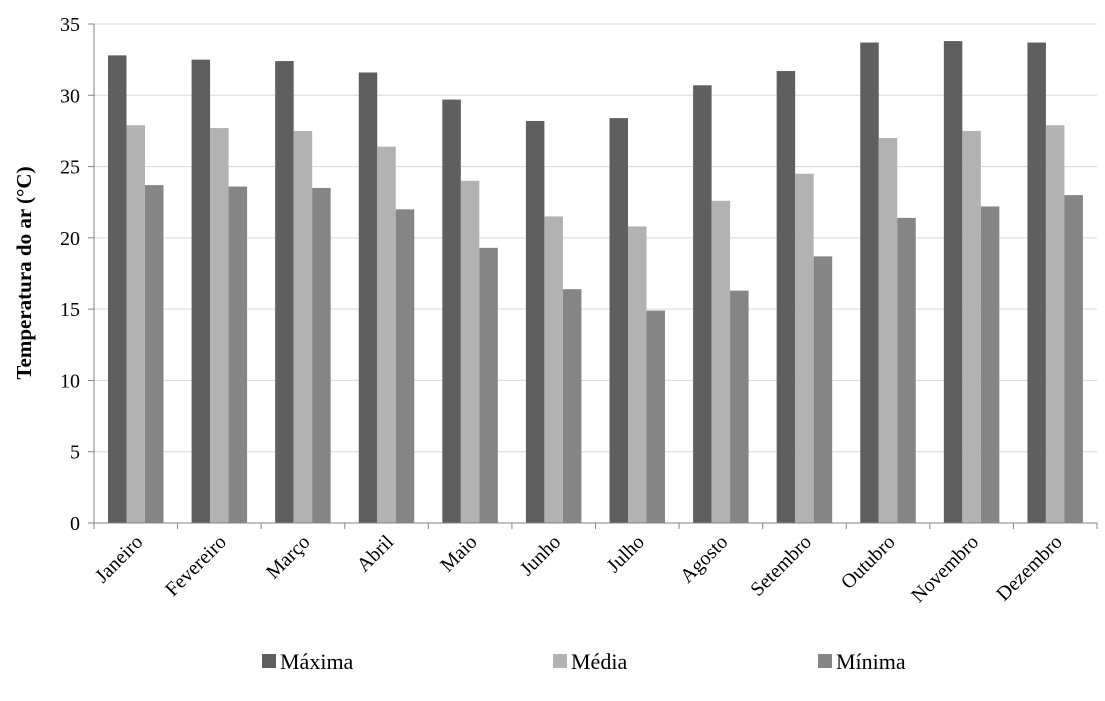  Describe the element at coordinates (321, 355) in the screenshot. I see `bar-mínima-março` at that location.